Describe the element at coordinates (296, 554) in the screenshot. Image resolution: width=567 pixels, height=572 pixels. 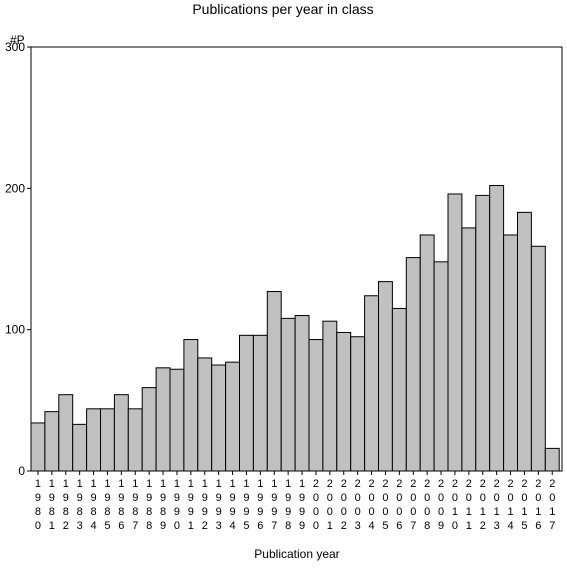
I see `x-axis-label: Publication year` at that location.